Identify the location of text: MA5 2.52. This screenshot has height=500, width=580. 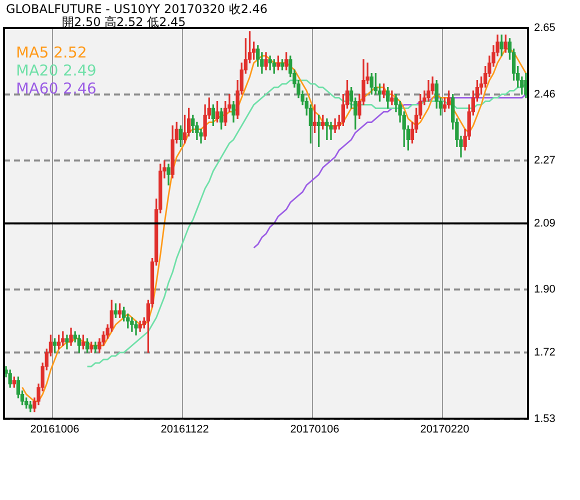
(51, 52).